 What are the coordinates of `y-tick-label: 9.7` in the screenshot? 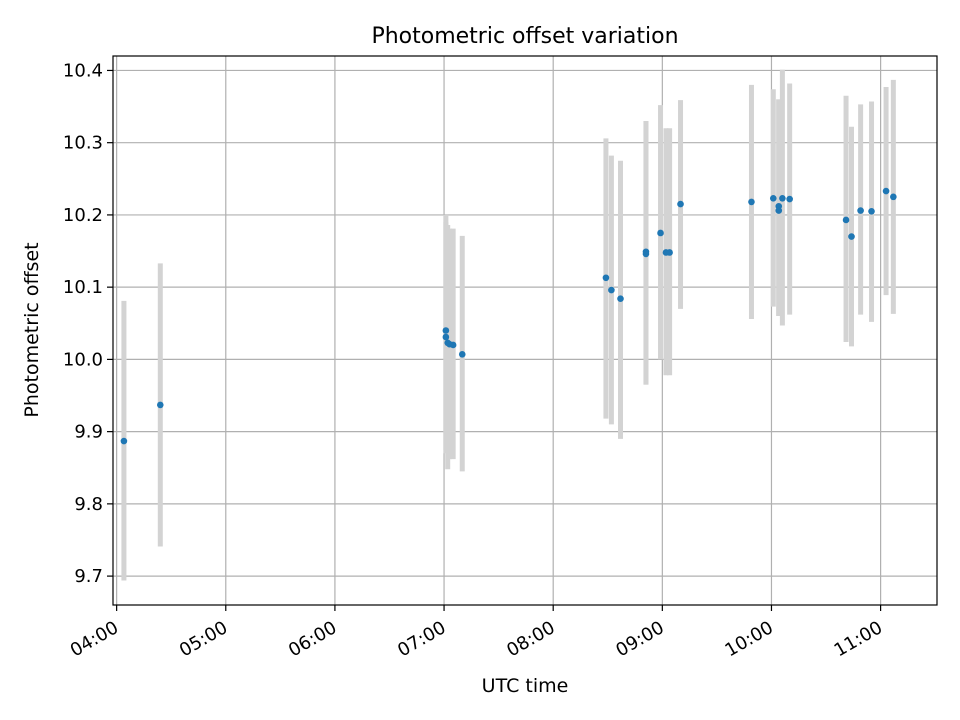 It's located at (88, 576).